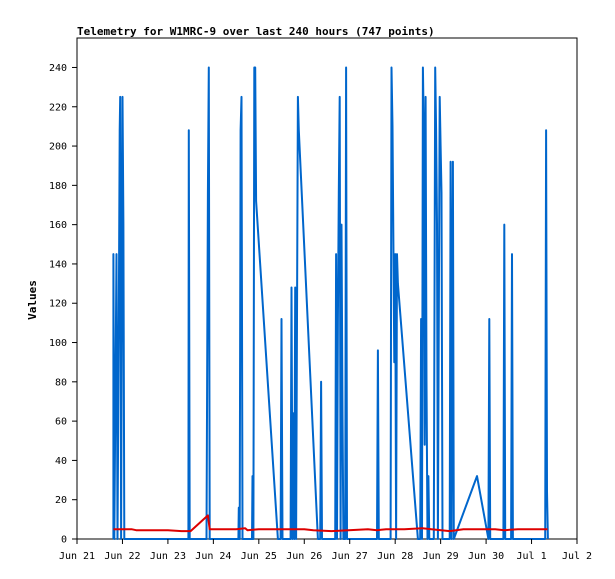 The image size is (615, 579). Describe the element at coordinates (77, 556) in the screenshot. I see `x-tick-label: Jun 21` at that location.